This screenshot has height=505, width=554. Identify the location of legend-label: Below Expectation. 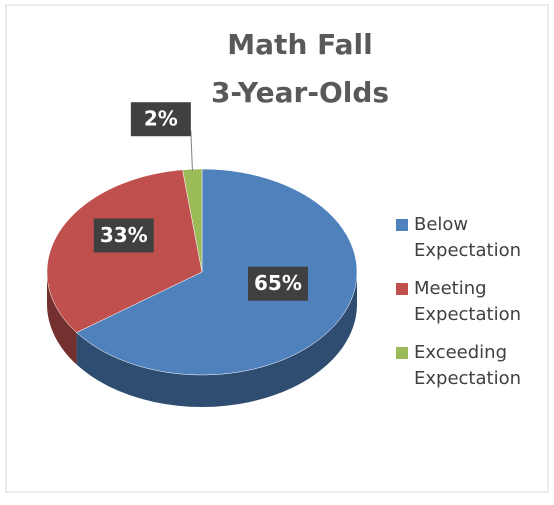
(467, 237).